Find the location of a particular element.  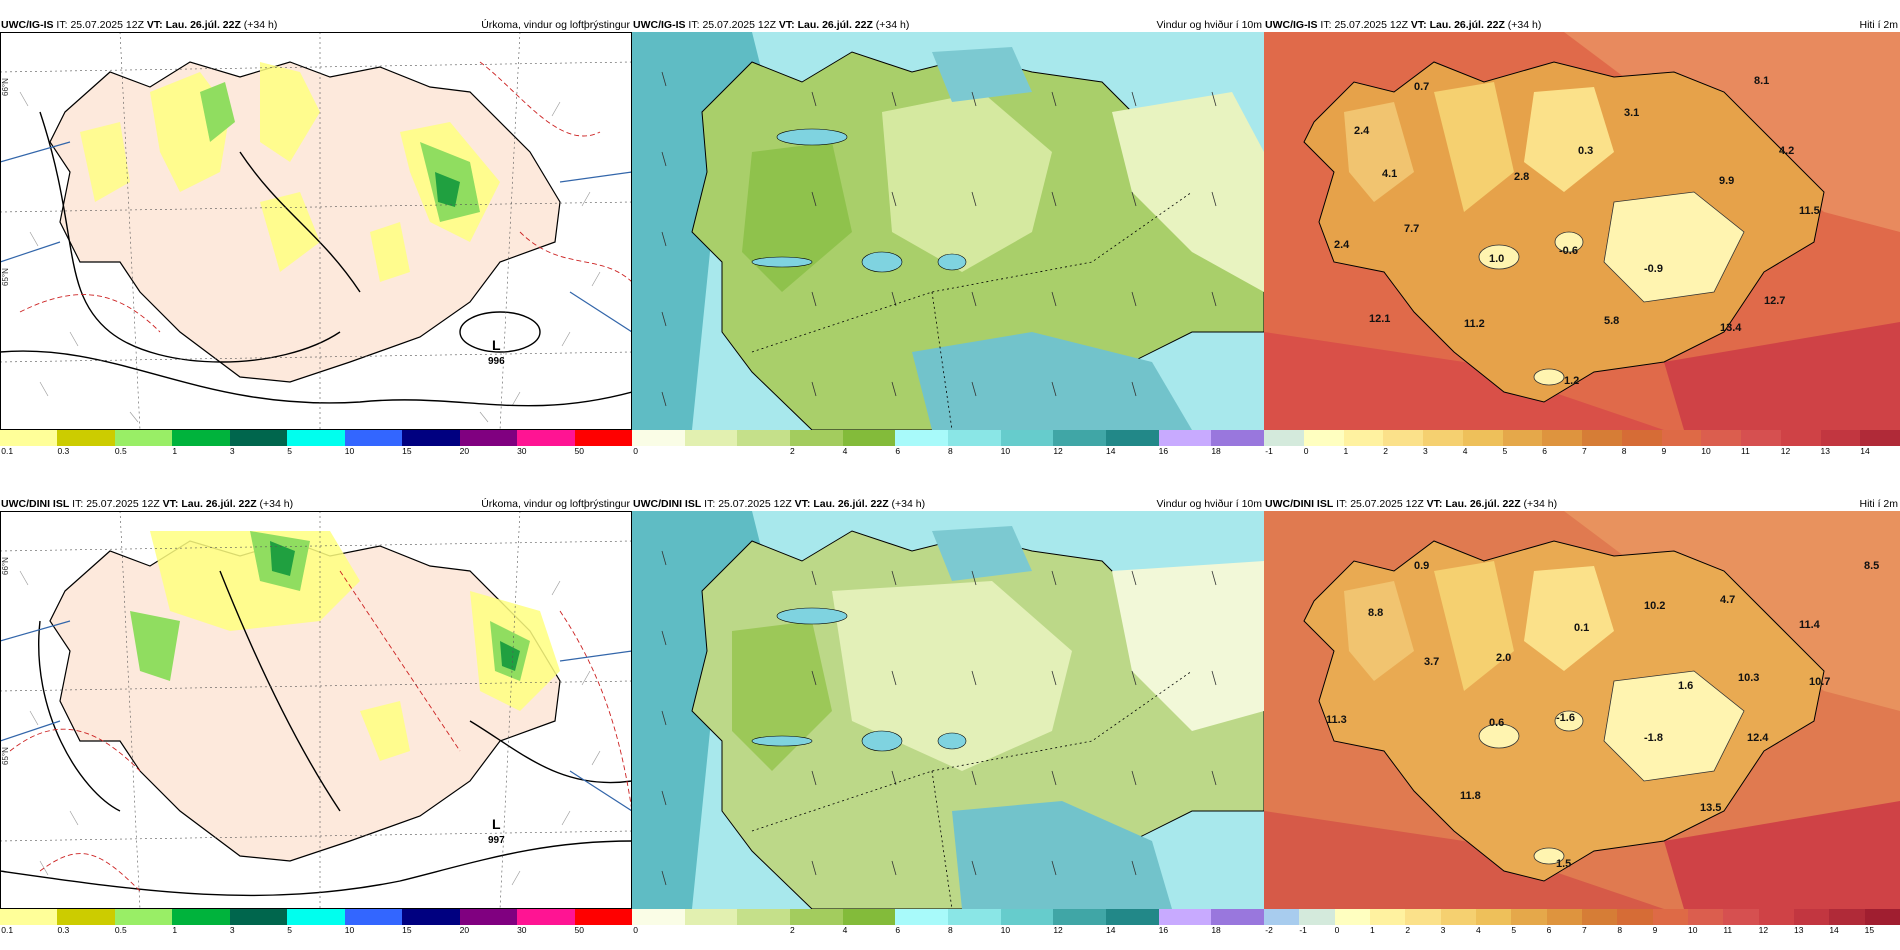

temp-value: 11.2 is located at coordinates (1474, 324).